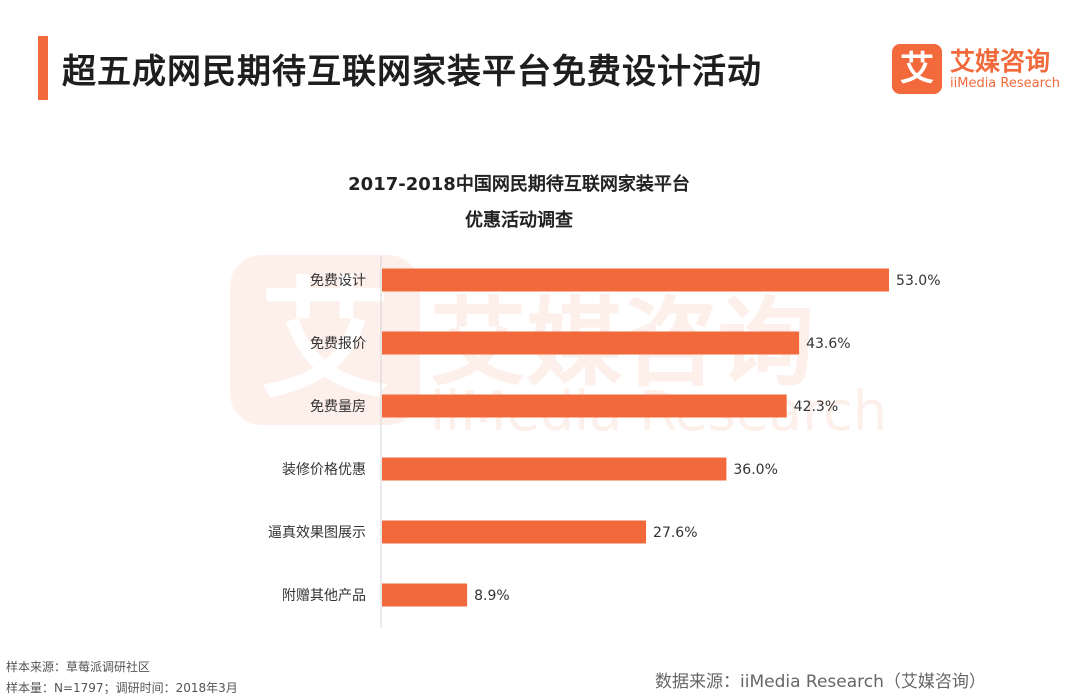 The image size is (1080, 697). I want to click on category-label: 免费量房, so click(338, 407).